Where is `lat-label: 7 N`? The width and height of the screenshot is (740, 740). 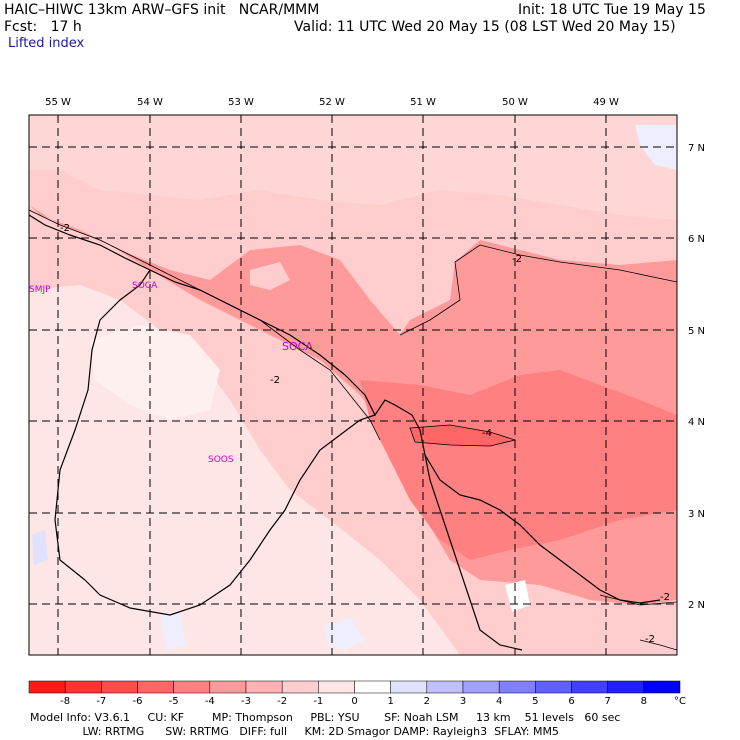
lat-label: 7 N is located at coordinates (696, 148).